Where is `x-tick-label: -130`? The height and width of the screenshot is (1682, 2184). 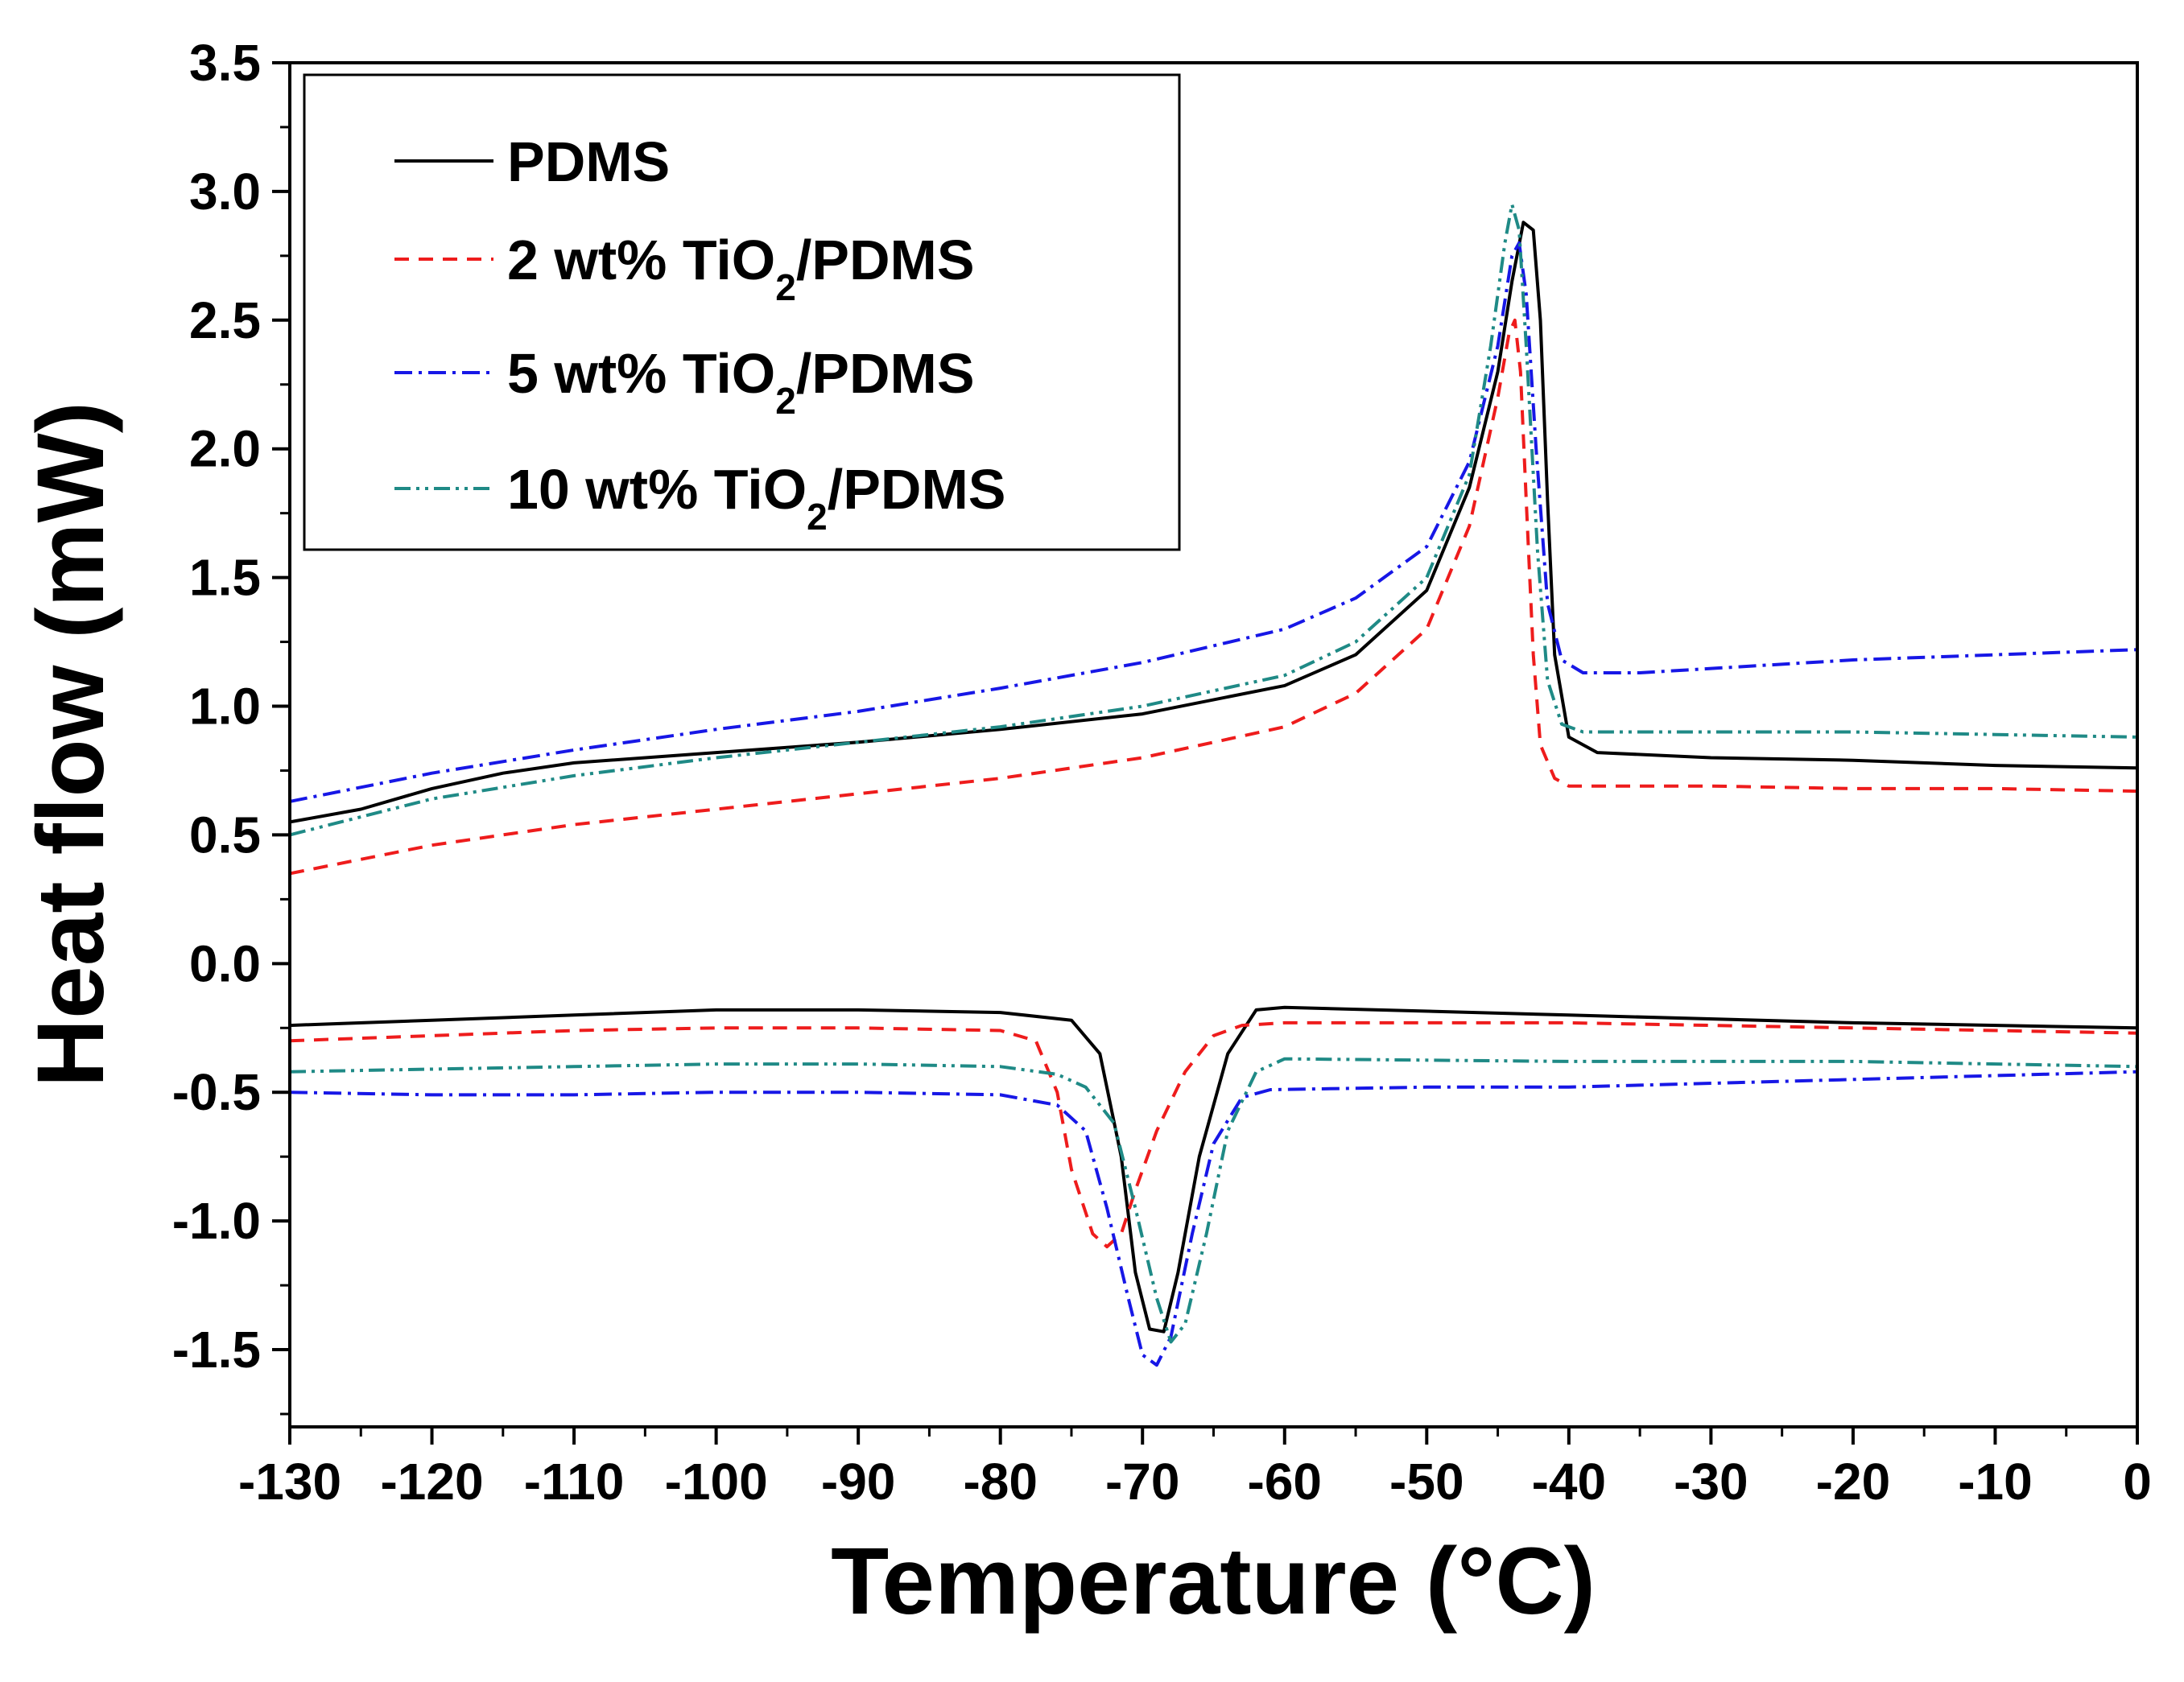
x-tick-label: -130 is located at coordinates (289, 1482).